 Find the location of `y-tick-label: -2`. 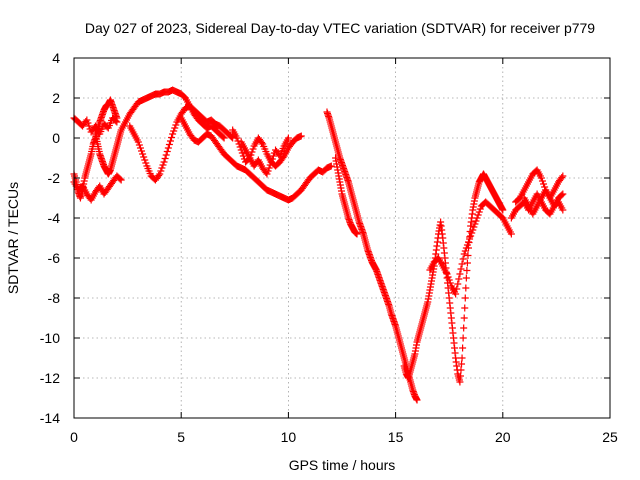

y-tick-label: -2 is located at coordinates (54, 178).